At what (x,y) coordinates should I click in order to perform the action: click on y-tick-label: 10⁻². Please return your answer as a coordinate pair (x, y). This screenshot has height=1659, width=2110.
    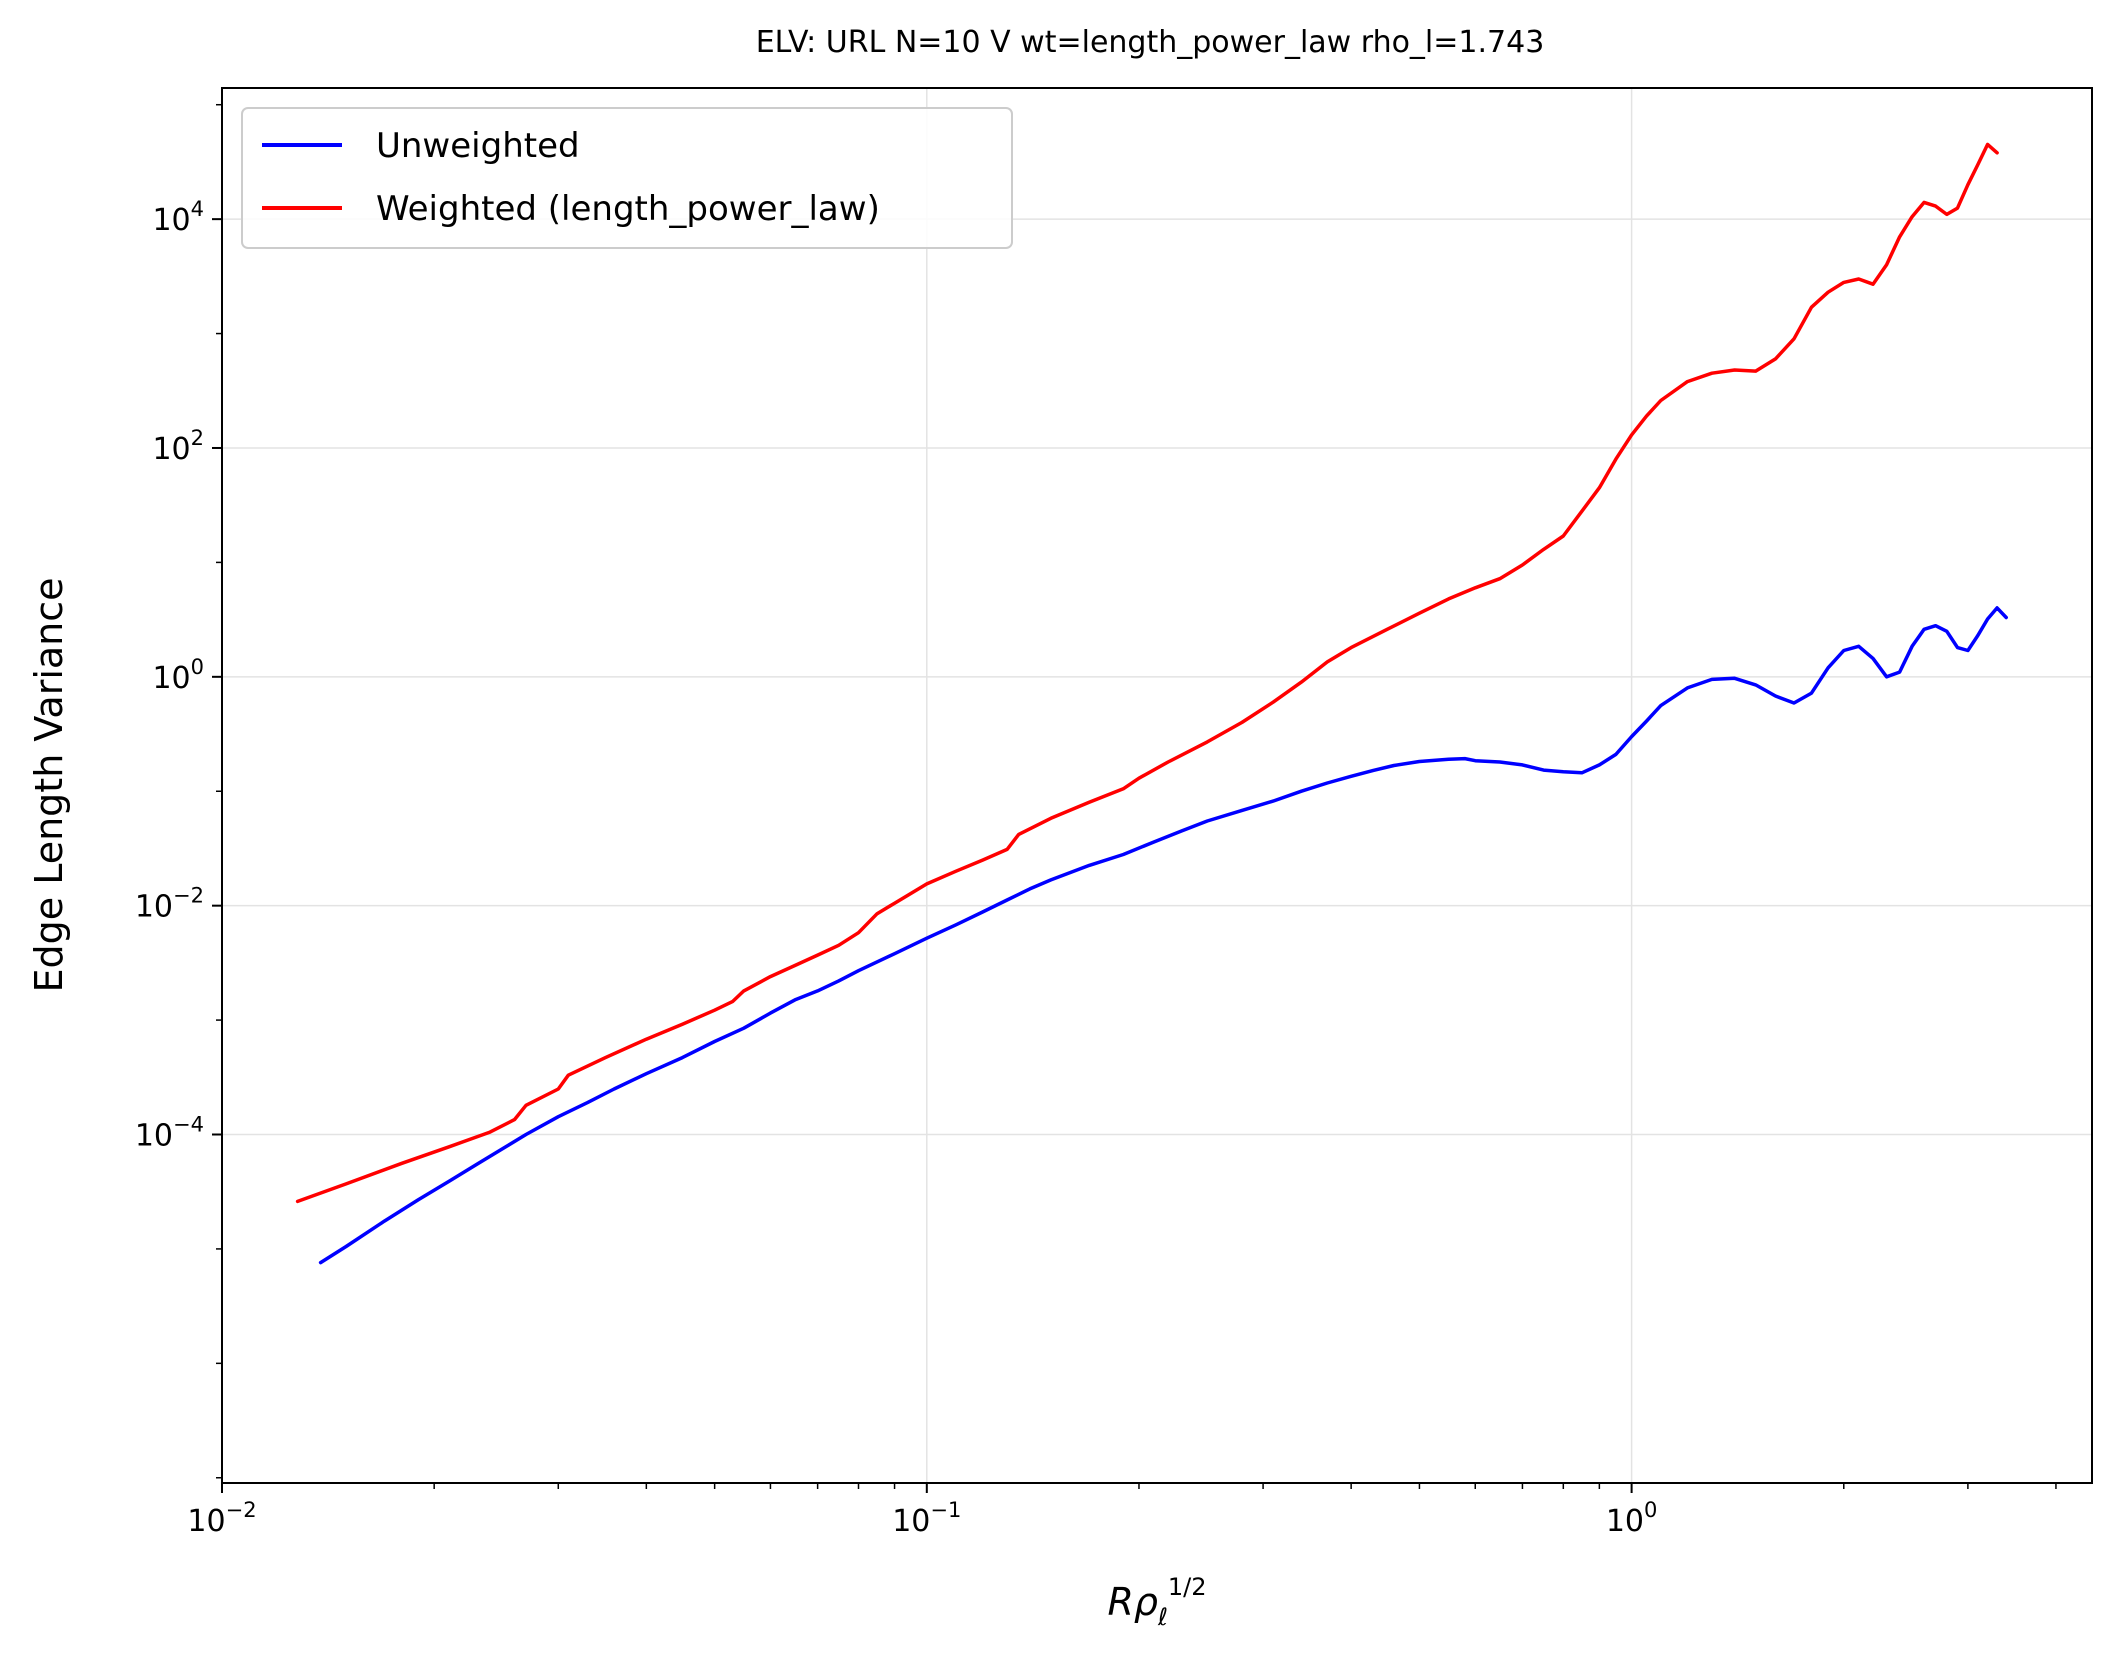
    Looking at the image, I should click on (169, 904).